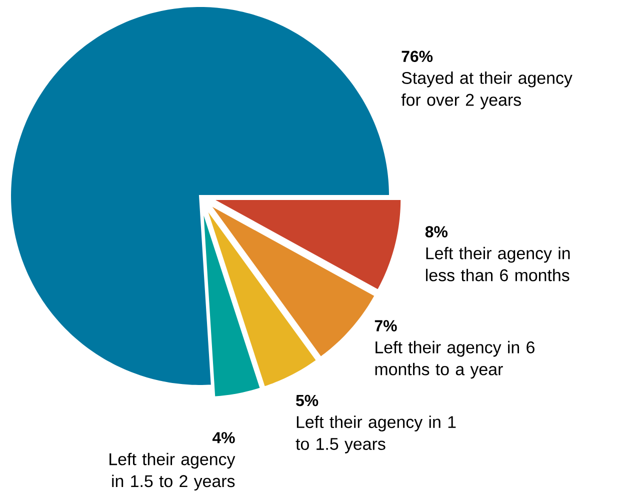  Describe the element at coordinates (376, 435) in the screenshot. I see `slice-label: Left their agency in 1 to 1.5 years` at that location.